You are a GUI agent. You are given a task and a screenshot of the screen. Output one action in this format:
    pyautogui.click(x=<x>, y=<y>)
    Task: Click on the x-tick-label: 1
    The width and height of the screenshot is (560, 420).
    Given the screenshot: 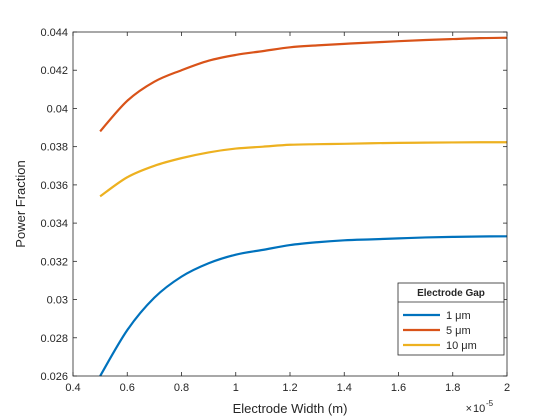 What is the action you would take?
    pyautogui.click(x=236, y=388)
    